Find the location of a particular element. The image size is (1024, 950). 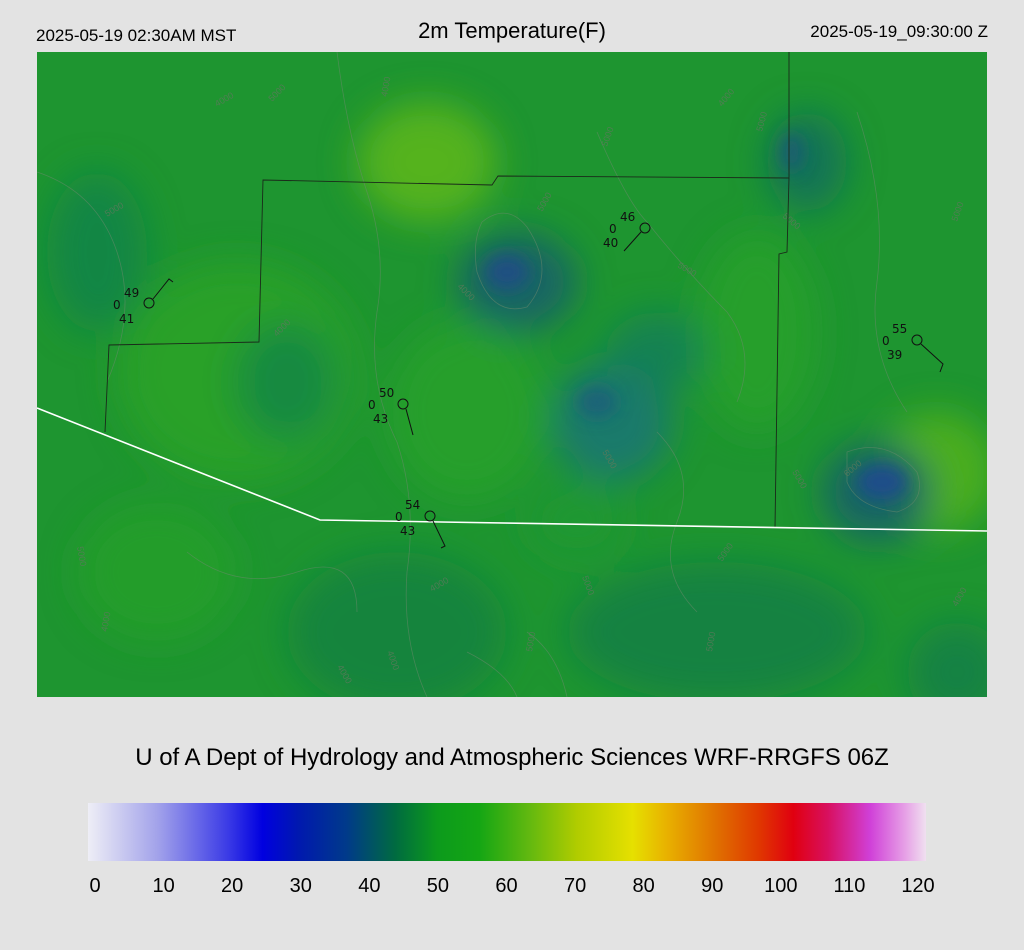

colorbar-tick-label: 0 is located at coordinates (95, 886).